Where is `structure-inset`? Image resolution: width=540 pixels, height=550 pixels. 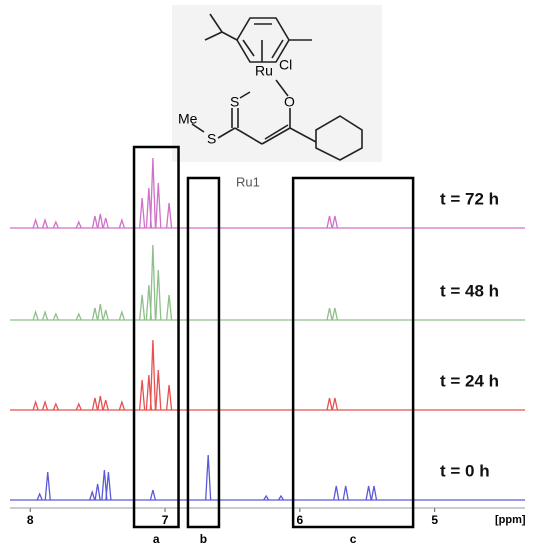 structure-inset is located at coordinates (277, 83).